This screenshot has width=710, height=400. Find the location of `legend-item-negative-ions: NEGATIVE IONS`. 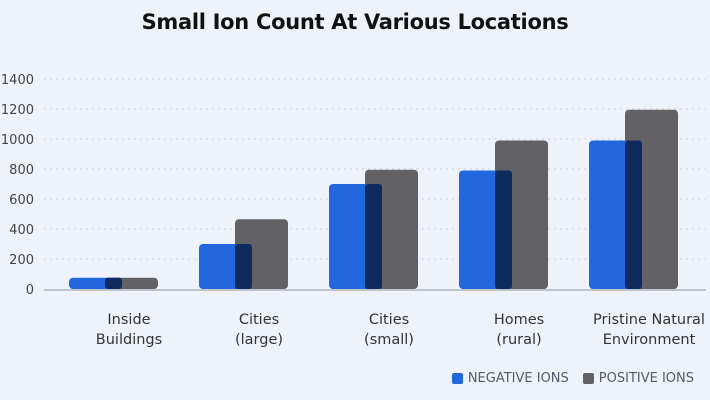

legend-item-negative-ions: NEGATIVE IONS is located at coordinates (510, 378).